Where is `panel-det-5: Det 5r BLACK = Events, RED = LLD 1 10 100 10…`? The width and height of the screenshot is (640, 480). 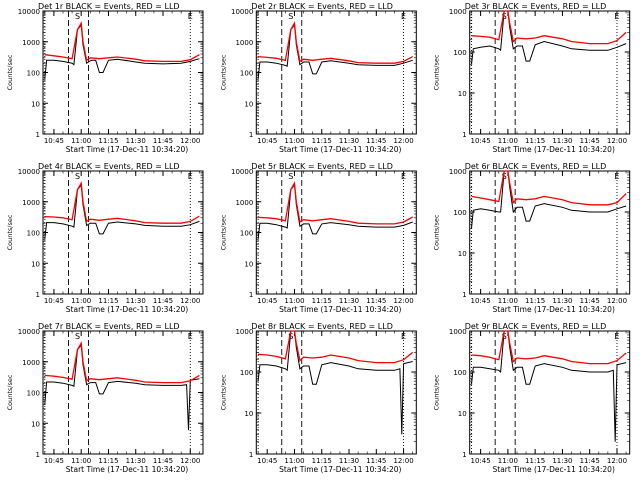
panel-det-5: Det 5r BLACK = Events, RED = LLD 1 10 100 10… is located at coordinates (318, 238).